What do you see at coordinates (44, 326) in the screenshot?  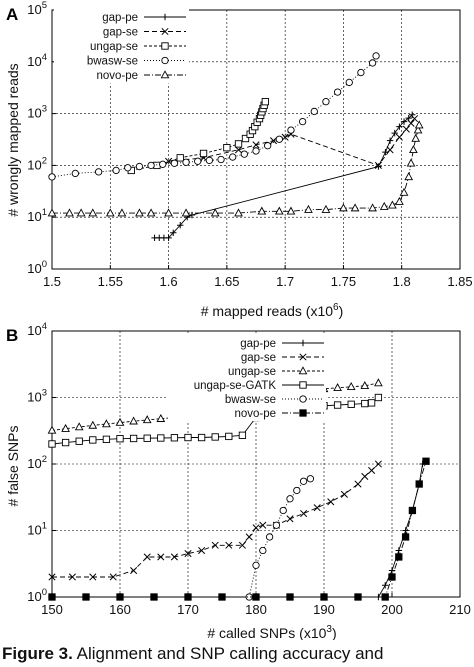 I see `y-tick-exponent: 4` at bounding box center [44, 326].